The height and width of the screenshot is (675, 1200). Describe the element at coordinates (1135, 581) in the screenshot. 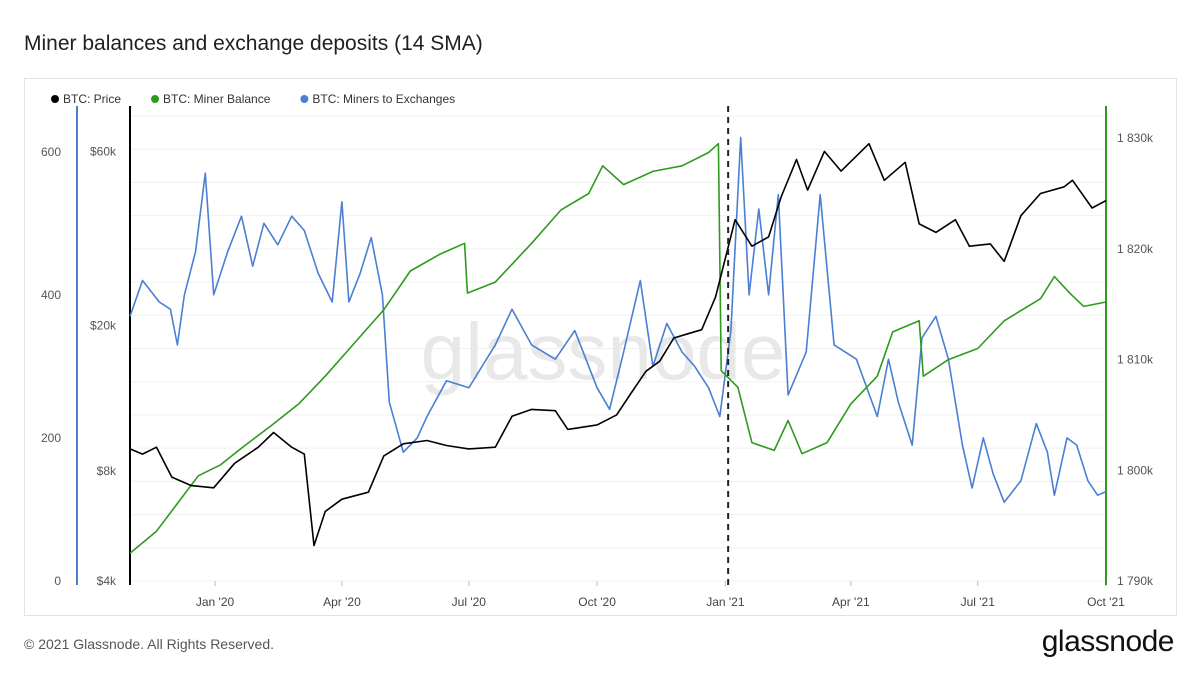

I see `right-tick-label: 1 790k` at that location.